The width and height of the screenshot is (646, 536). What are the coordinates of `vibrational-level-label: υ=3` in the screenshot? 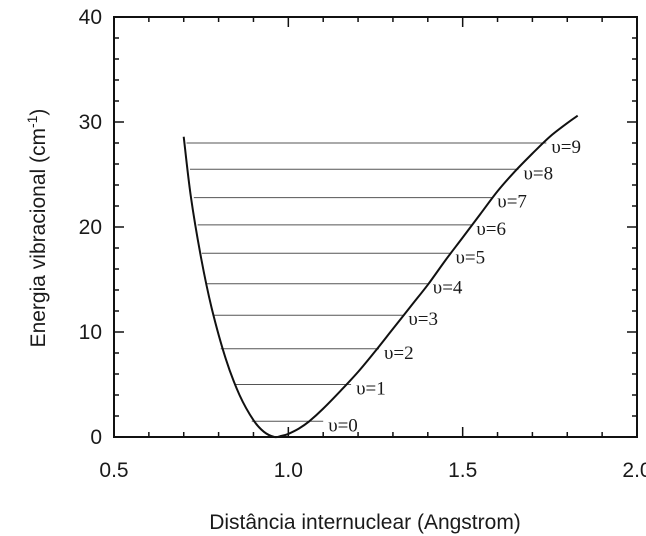 It's located at (423, 319).